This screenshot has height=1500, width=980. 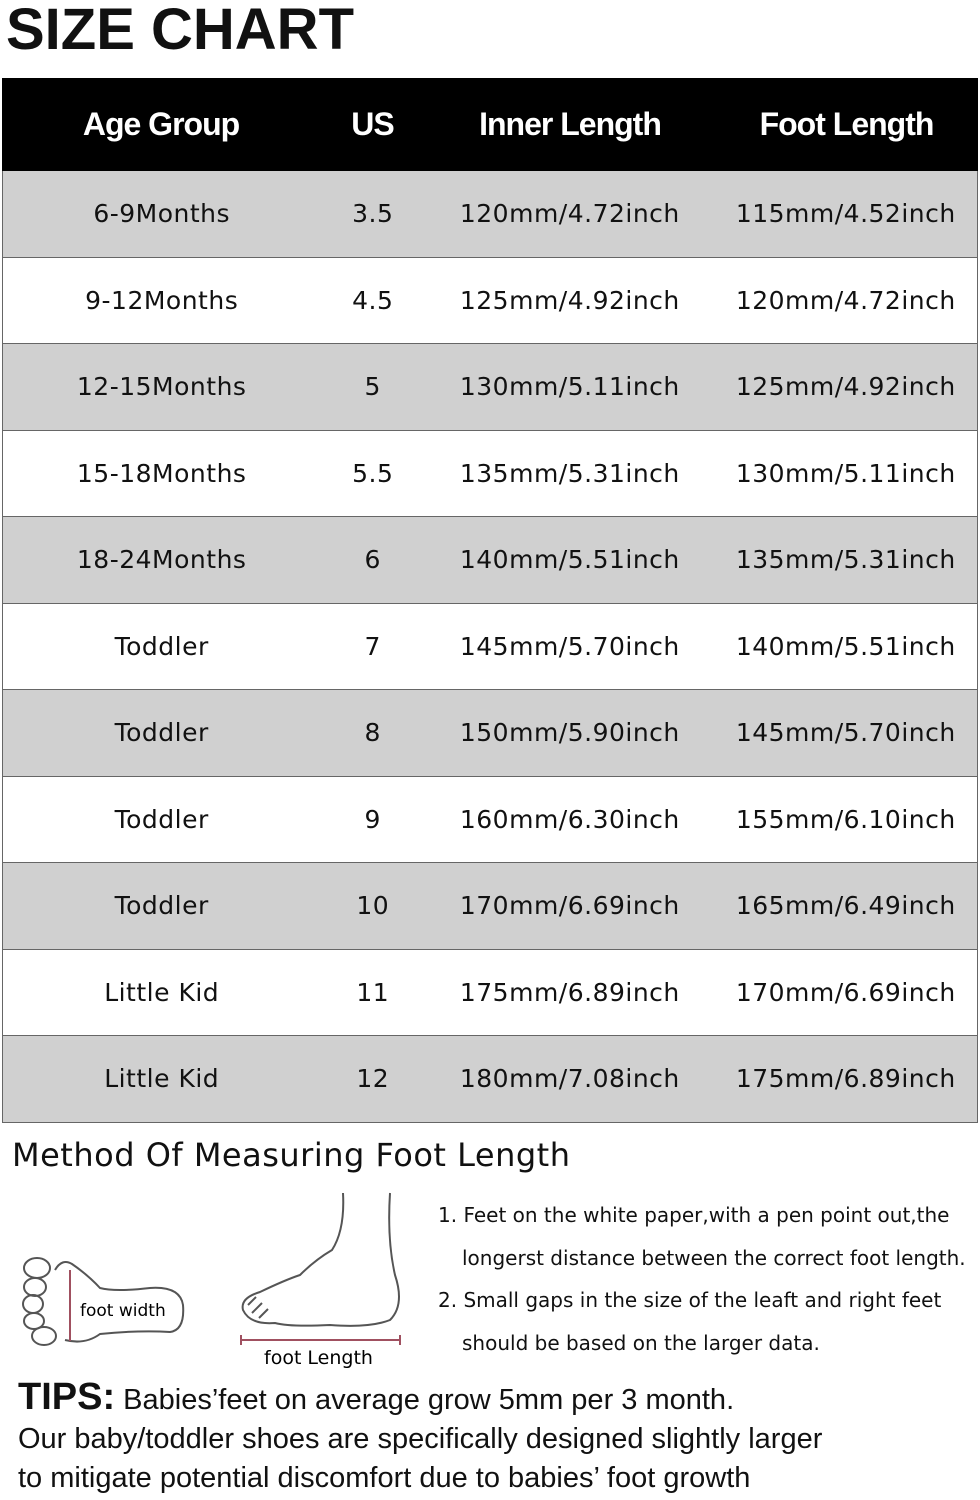 What do you see at coordinates (569, 560) in the screenshot?
I see `cell-inner-length: 140mm/5.51inch` at bounding box center [569, 560].